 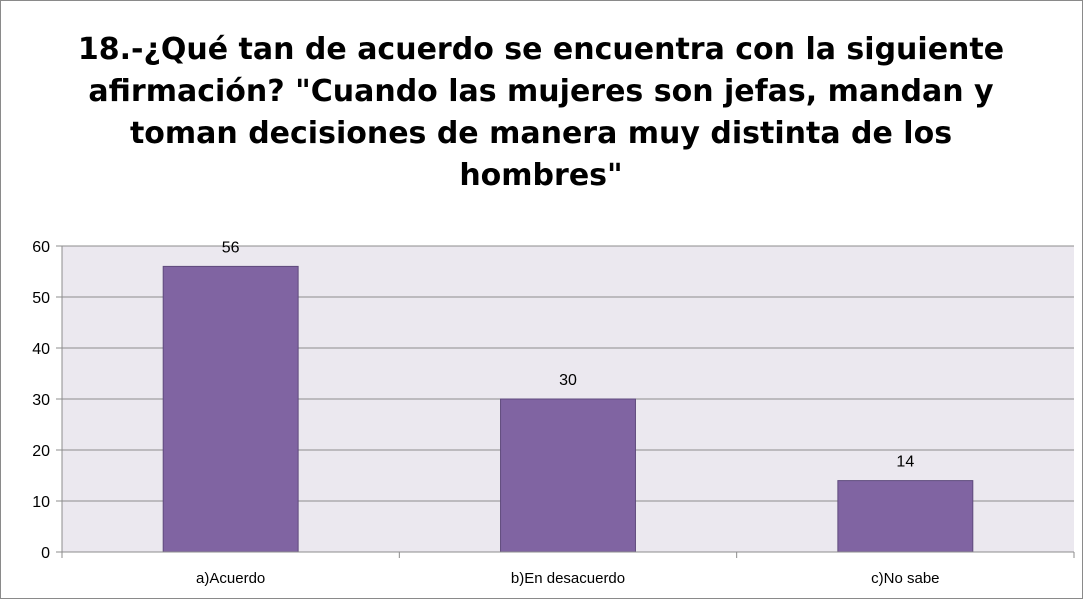 I want to click on y-tick-label: 0, so click(x=45, y=553).